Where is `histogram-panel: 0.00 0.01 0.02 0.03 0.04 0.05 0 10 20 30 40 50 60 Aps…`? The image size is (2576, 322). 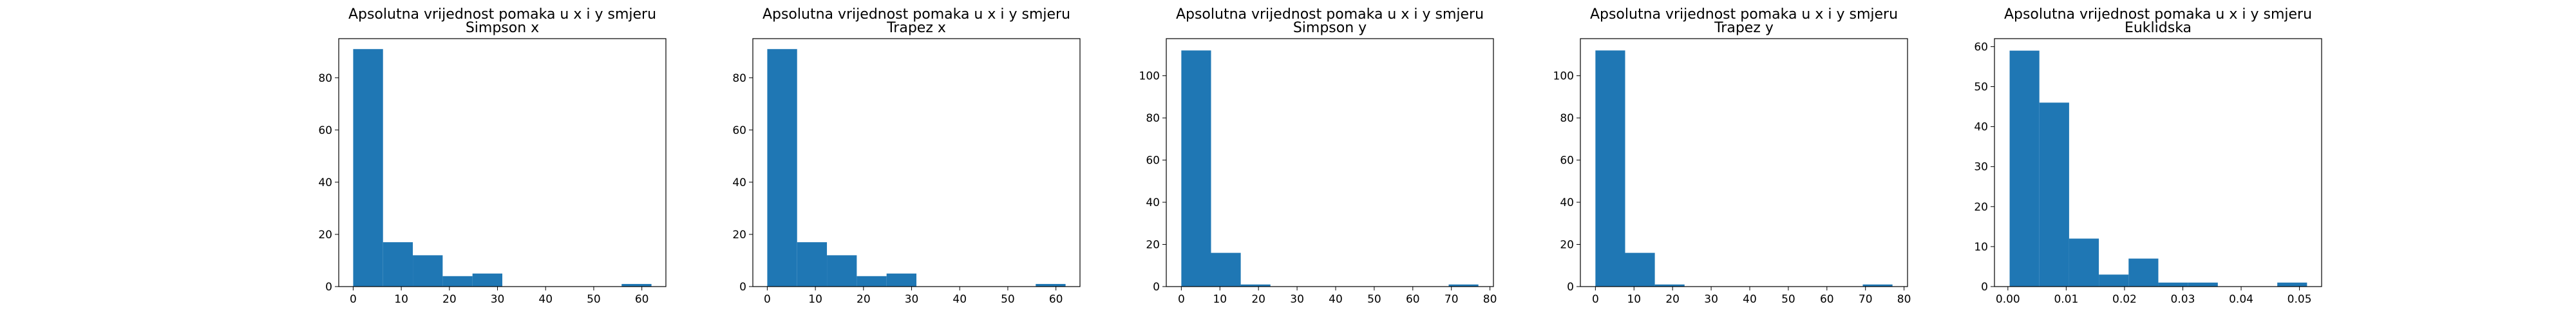 histogram-panel: 0.00 0.01 0.02 0.03 0.04 0.05 0 10 20 30 40 50 60 Aps… is located at coordinates (2148, 156).